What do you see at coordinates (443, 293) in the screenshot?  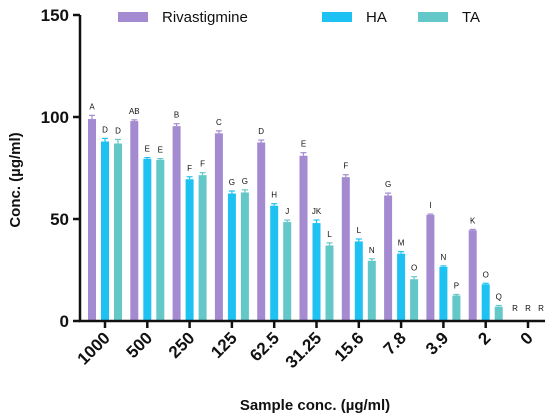 I see `bar-ha-3.9` at bounding box center [443, 293].